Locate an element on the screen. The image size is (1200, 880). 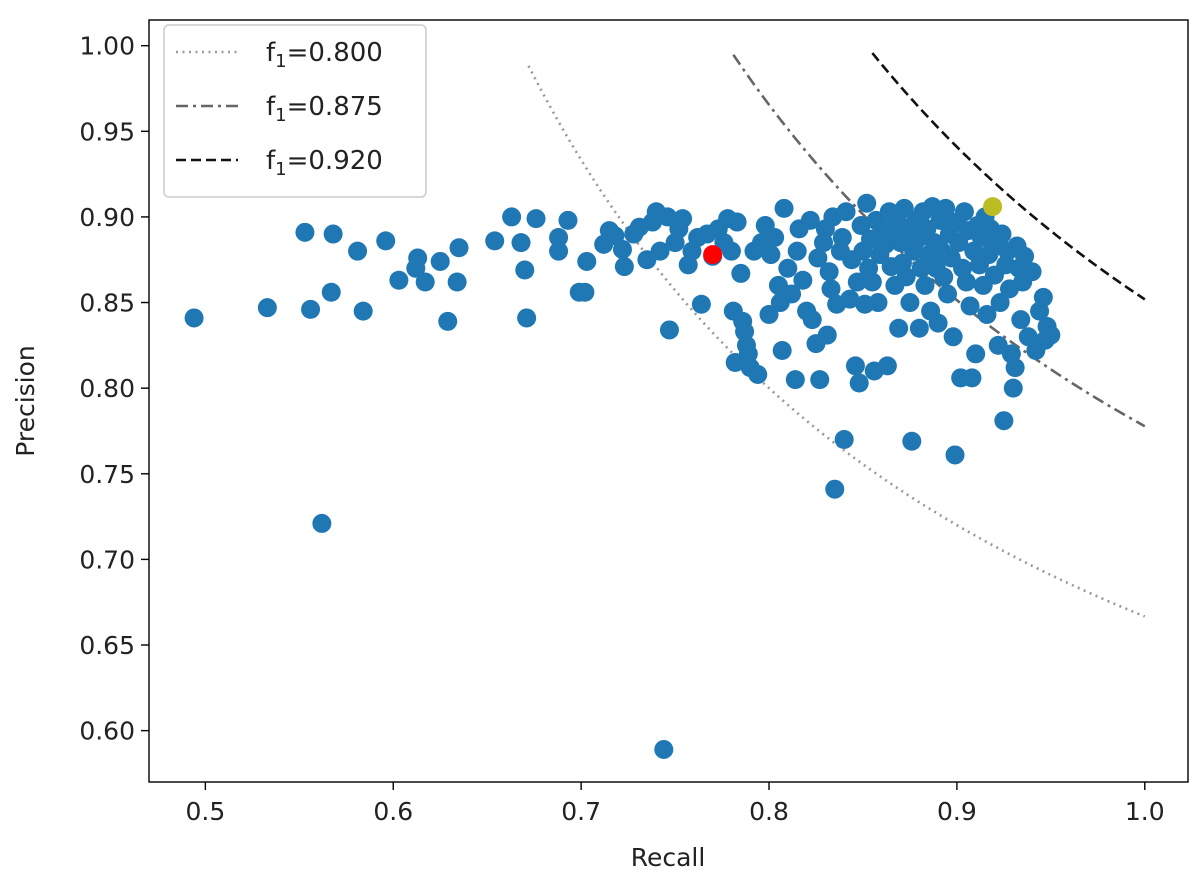
y-axis-label: Precision is located at coordinates (25, 401).